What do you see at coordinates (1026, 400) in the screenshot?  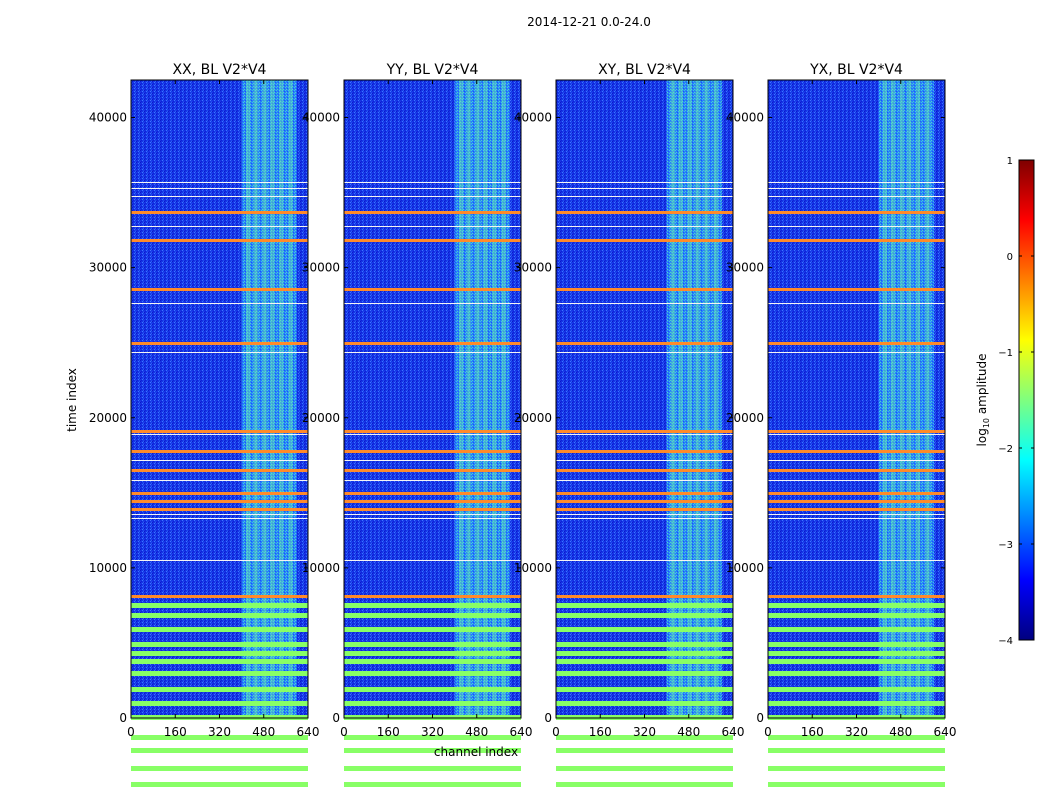 I see `colorbar-gradient` at bounding box center [1026, 400].